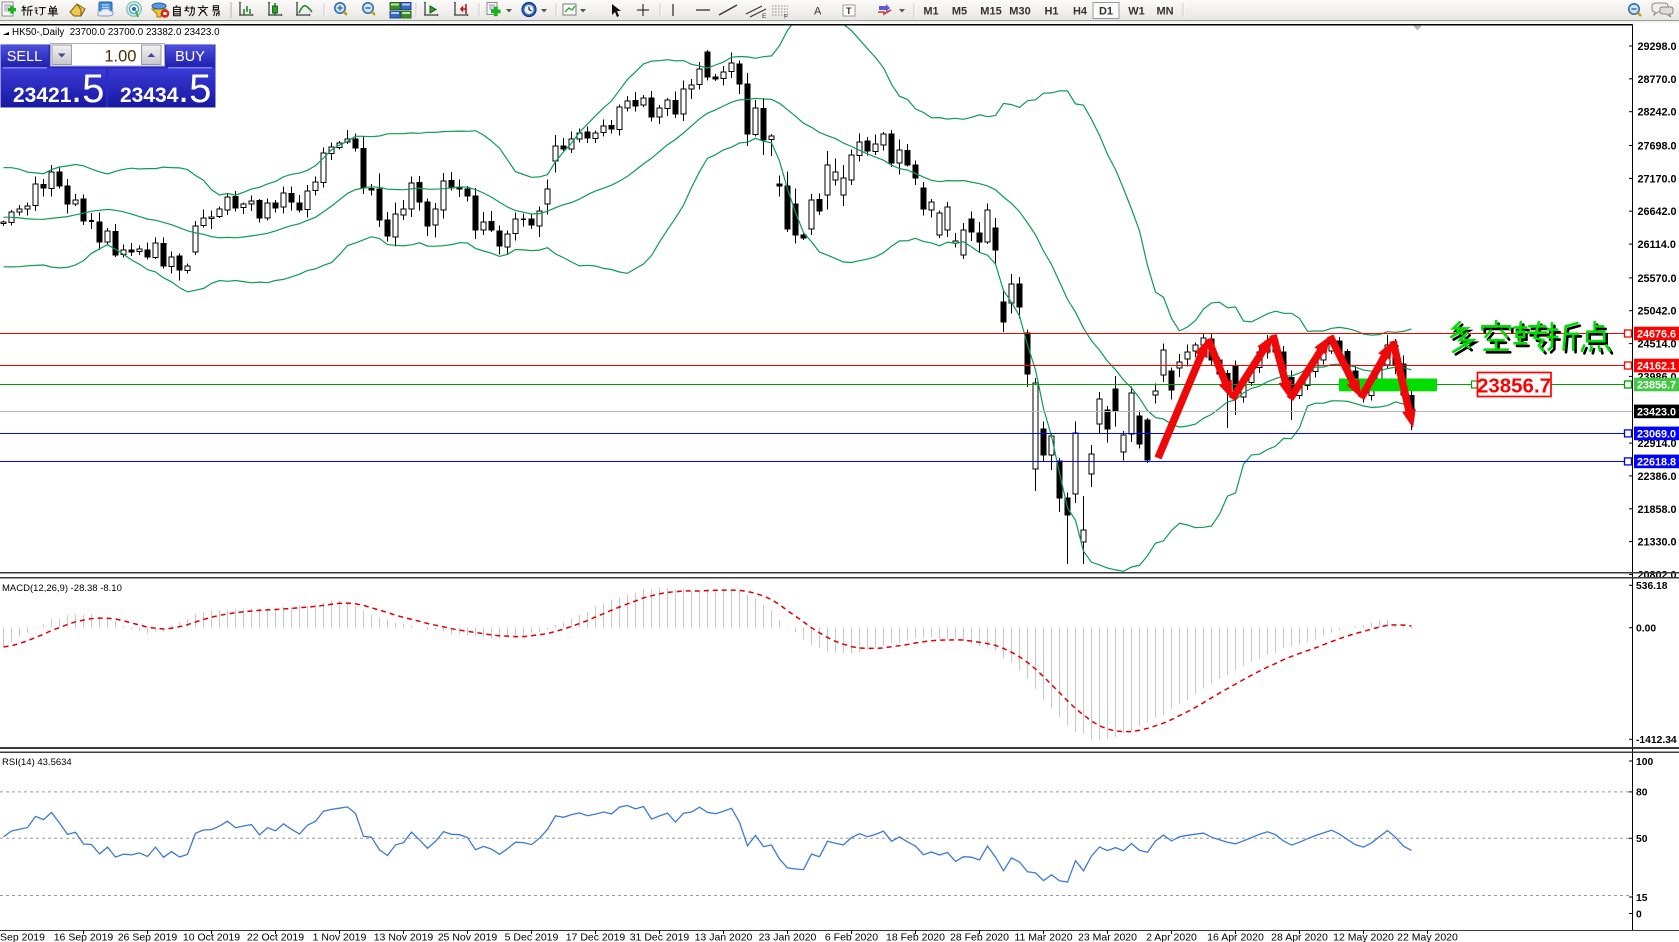 Image resolution: width=1679 pixels, height=942 pixels. I want to click on svg-text: 1.00, so click(120, 57).